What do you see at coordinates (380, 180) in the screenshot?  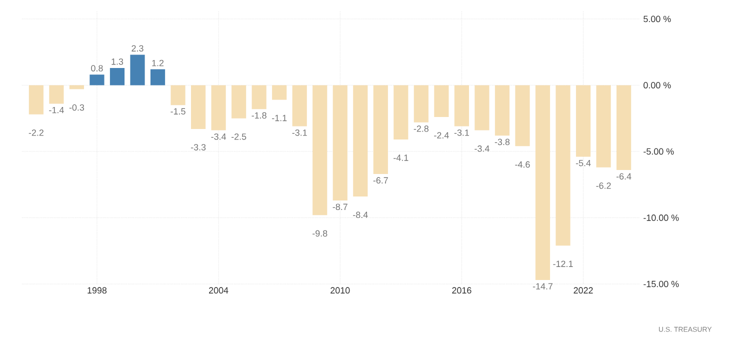 I see `data-label: -6.7` at bounding box center [380, 180].